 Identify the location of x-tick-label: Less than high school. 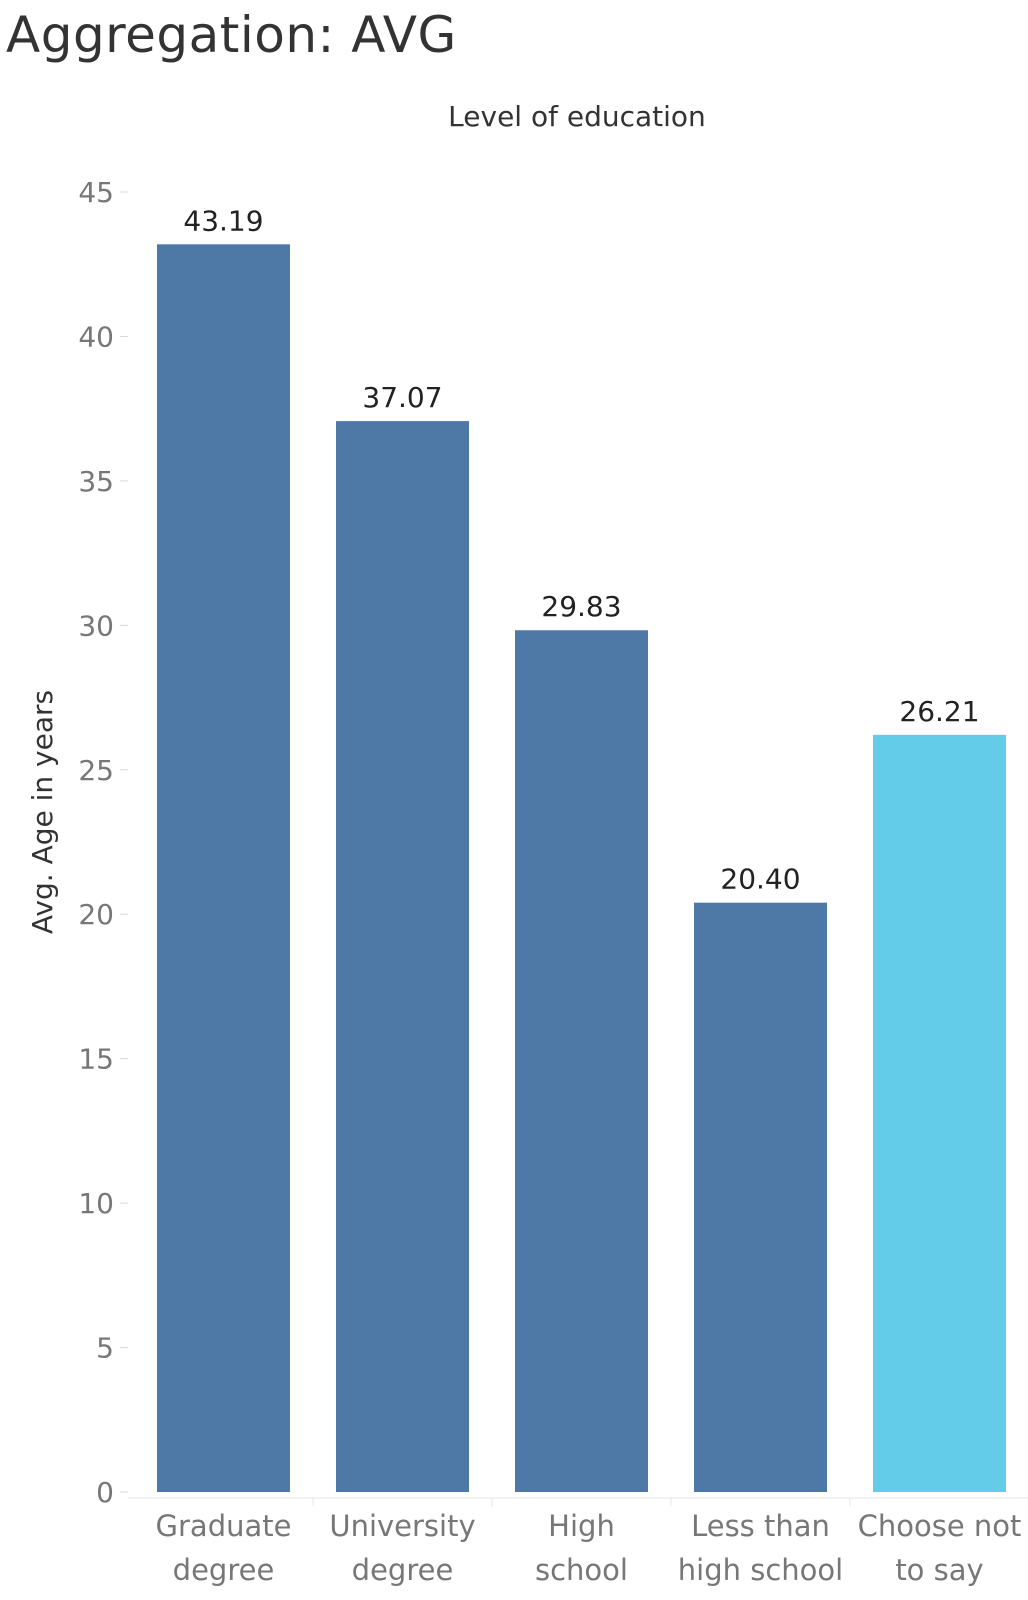
(760, 1548).